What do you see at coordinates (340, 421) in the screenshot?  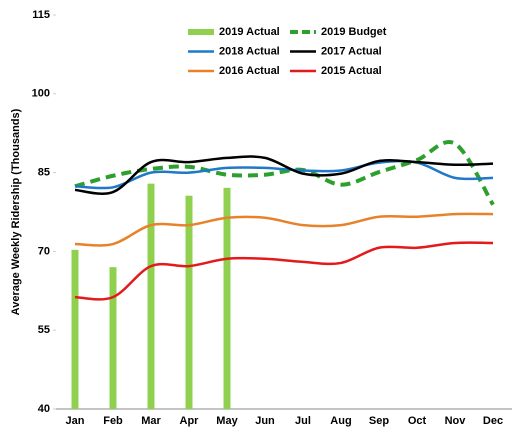 I see `x-tick-label: Aug` at bounding box center [340, 421].